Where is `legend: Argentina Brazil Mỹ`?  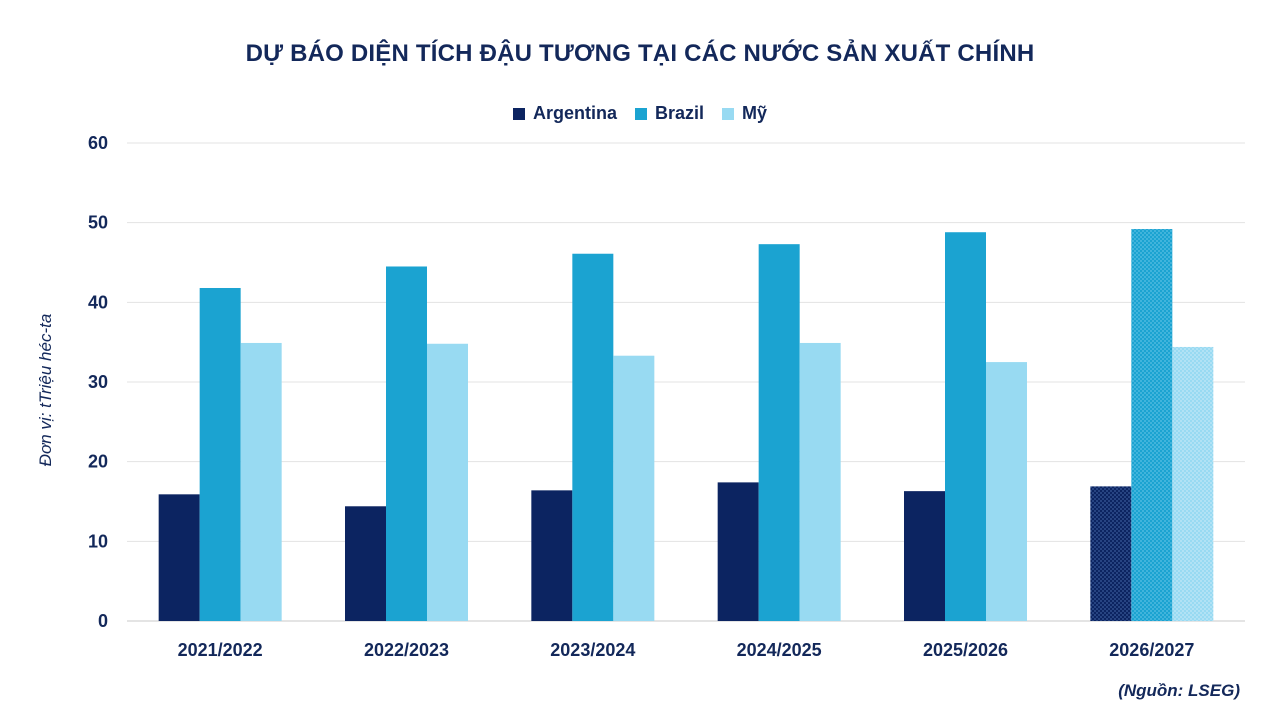
legend: Argentina Brazil Mỹ is located at coordinates (640, 113).